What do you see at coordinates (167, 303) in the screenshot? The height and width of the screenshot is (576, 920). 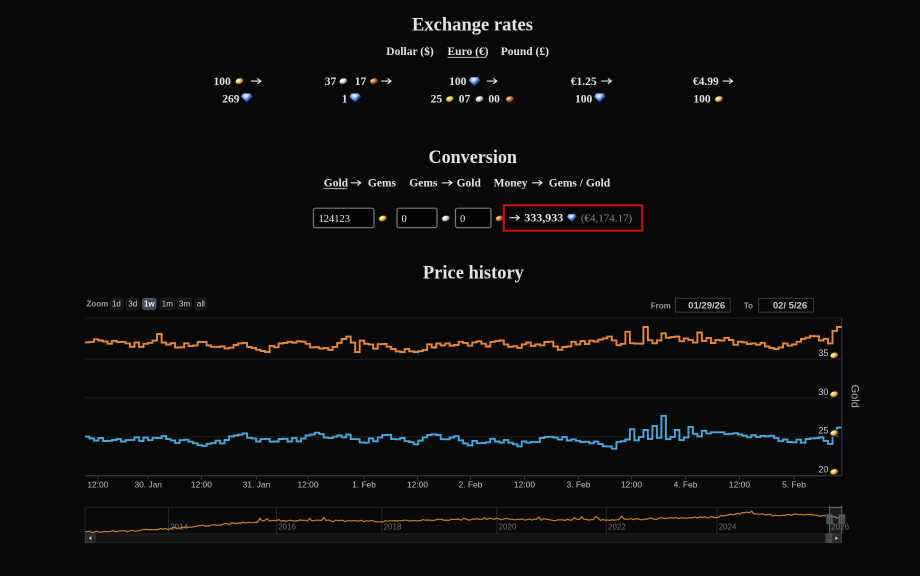 I see `svg-text: 1m` at bounding box center [167, 303].